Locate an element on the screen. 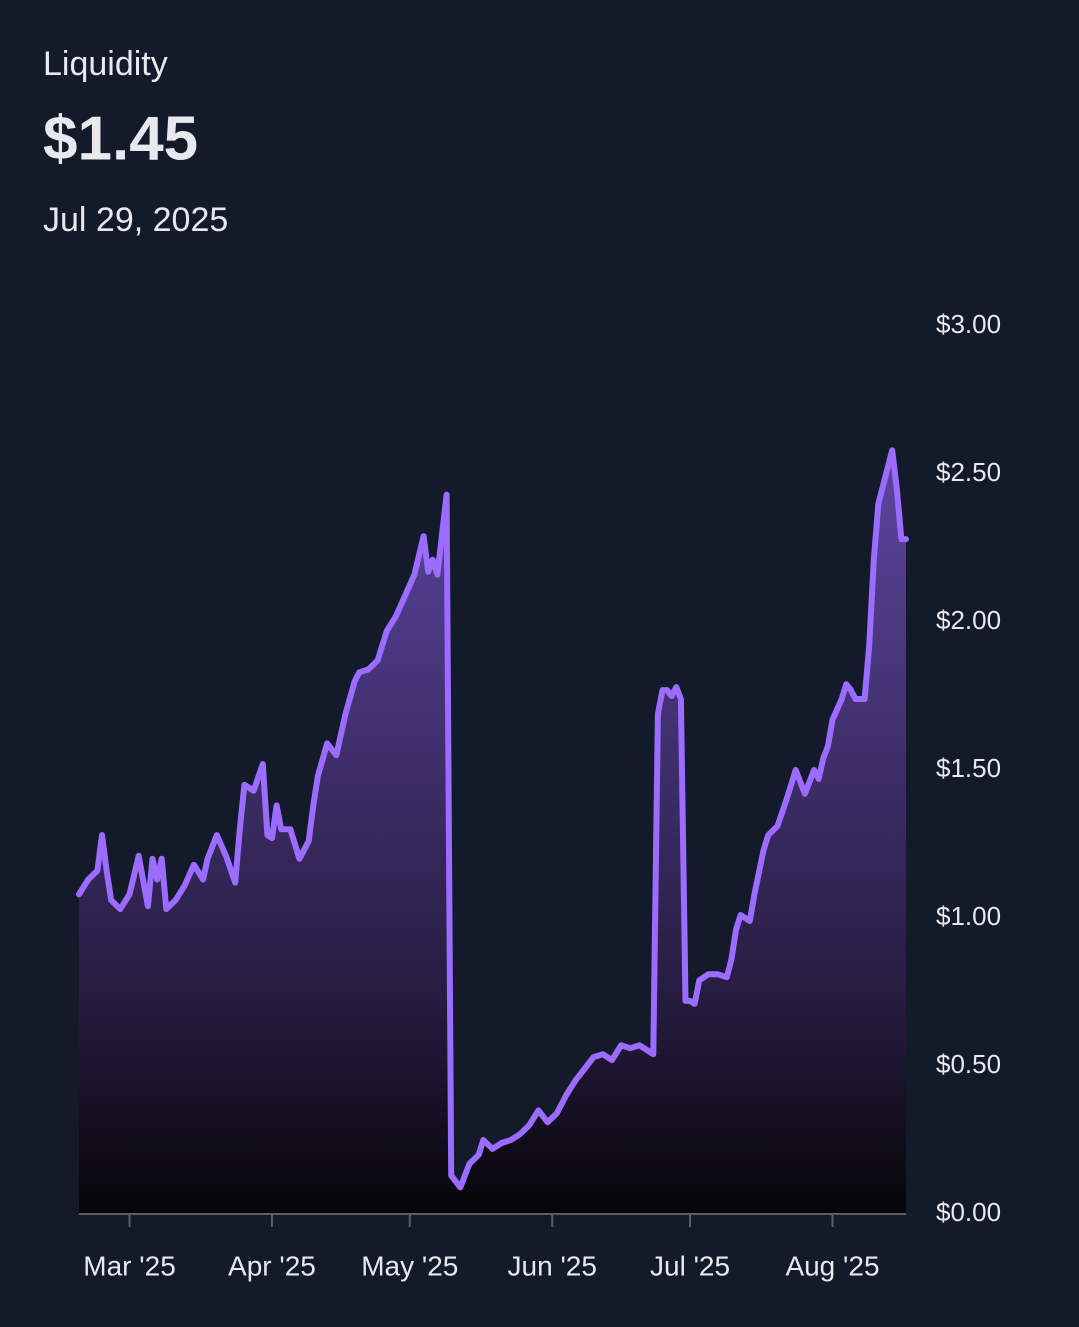  y-tick-label: $0.00 is located at coordinates (968, 1212).